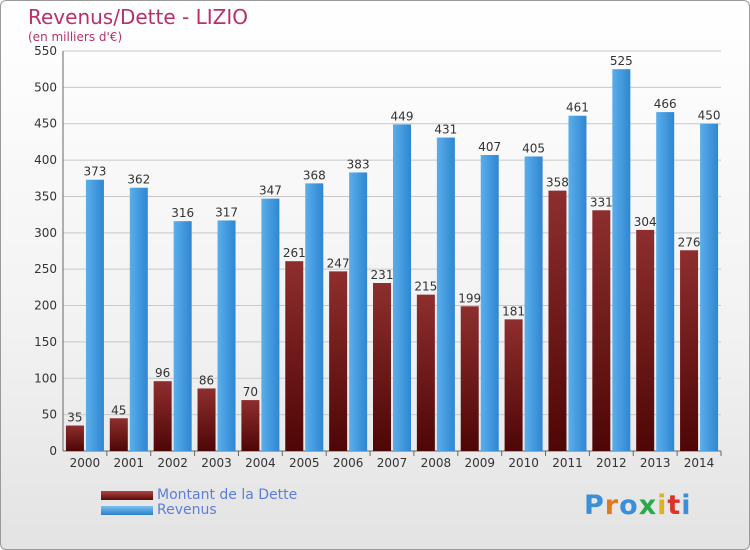 The height and width of the screenshot is (550, 750). What do you see at coordinates (699, 463) in the screenshot?
I see `x-tick-label: 2014` at bounding box center [699, 463].